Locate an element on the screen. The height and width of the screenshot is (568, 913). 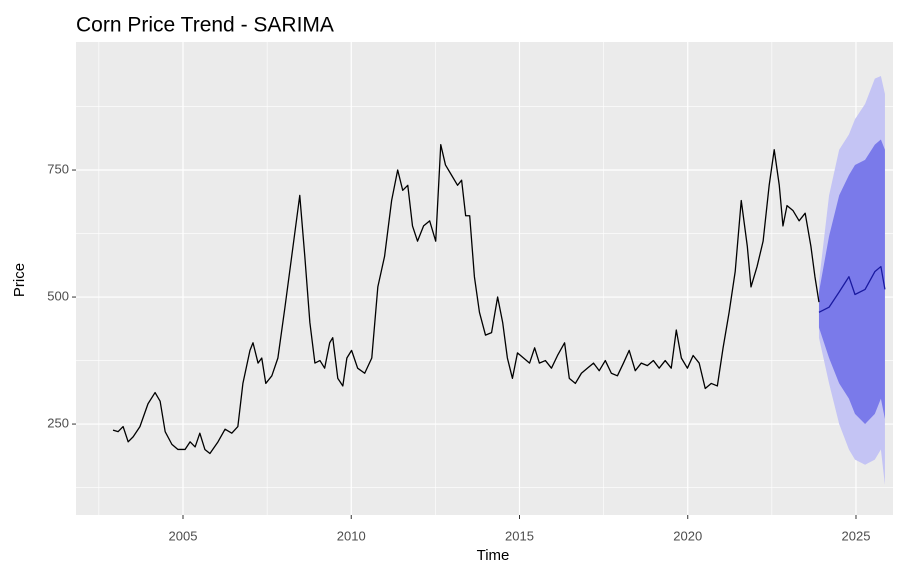
x-tick-label: 2010 is located at coordinates (351, 535).